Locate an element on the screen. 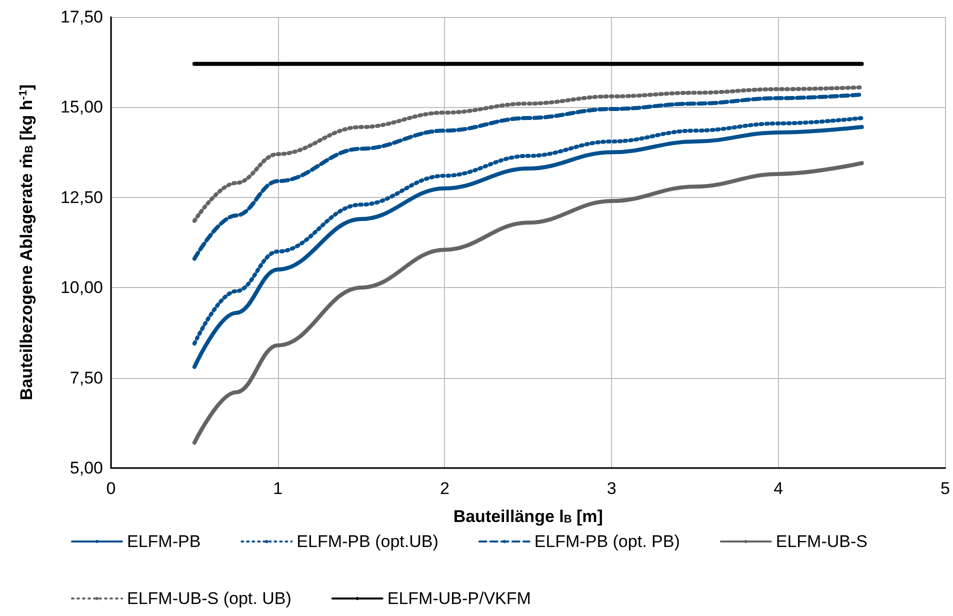 This screenshot has height=616, width=953. legend-label: ELFM-PB (opt.UB) is located at coordinates (367, 541).